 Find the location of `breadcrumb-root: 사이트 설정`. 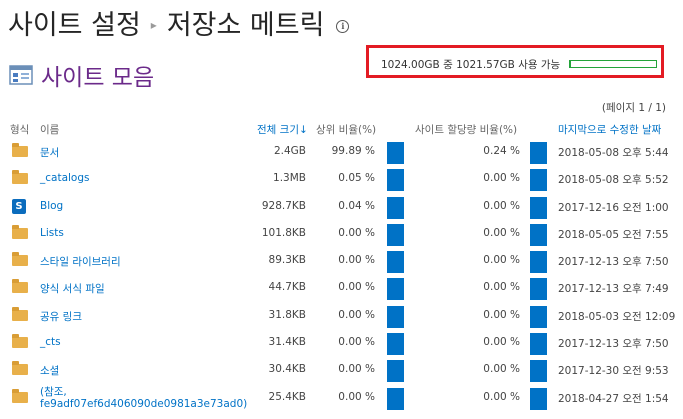

breadcrumb-root: 사이트 설정 is located at coordinates (74, 25).